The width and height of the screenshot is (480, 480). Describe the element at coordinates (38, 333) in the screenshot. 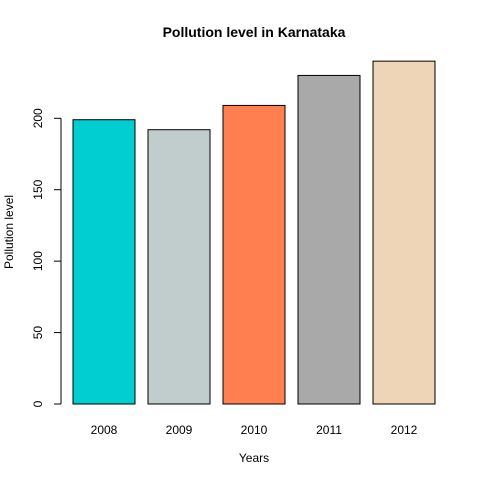

I see `y-tick-label: 50` at that location.